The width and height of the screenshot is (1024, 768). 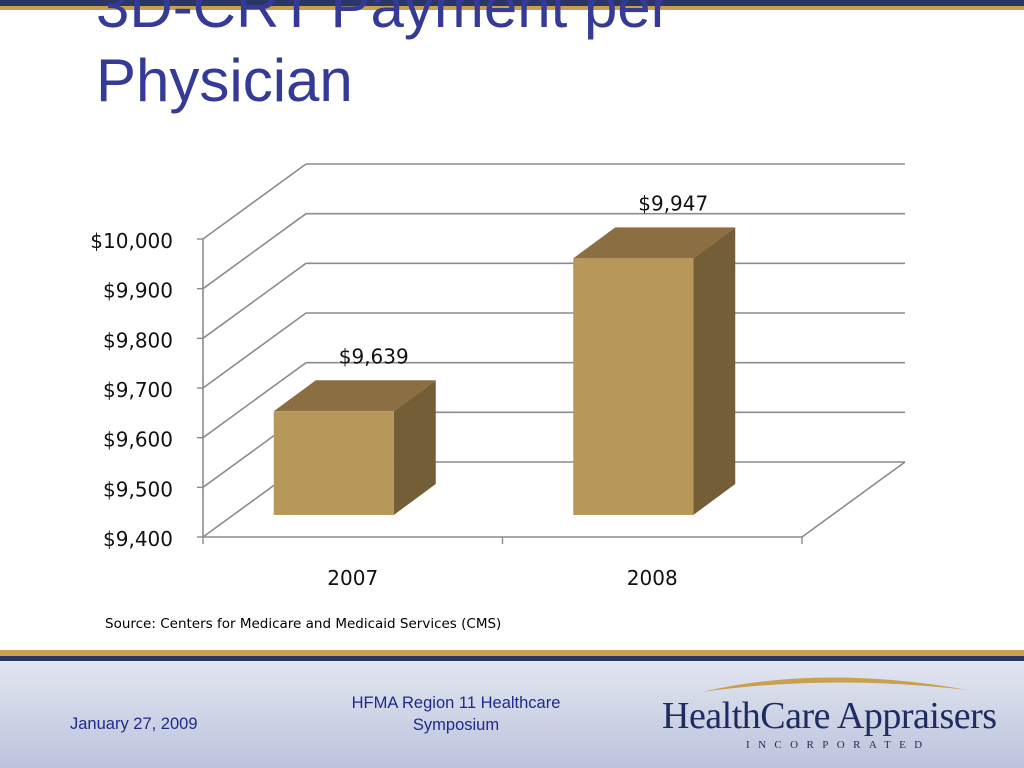 I want to click on top-rule-dark, so click(x=512, y=3).